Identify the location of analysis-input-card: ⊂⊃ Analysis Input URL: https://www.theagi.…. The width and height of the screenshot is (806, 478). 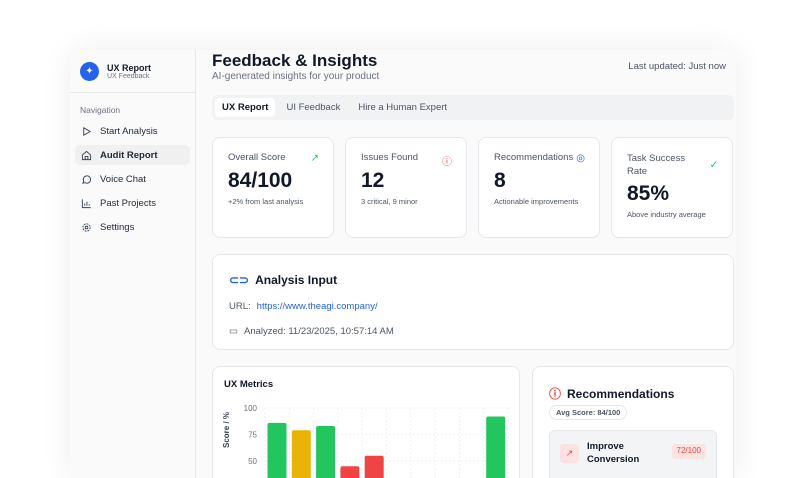
(473, 302).